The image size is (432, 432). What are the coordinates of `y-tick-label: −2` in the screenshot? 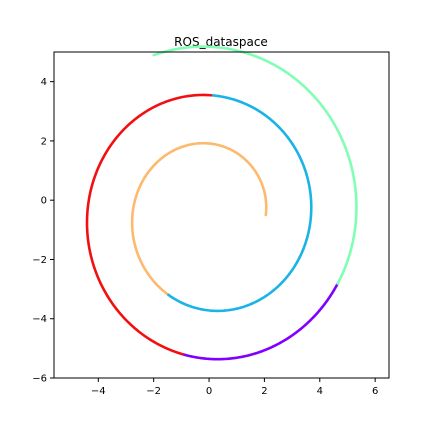 It's located at (39, 260).